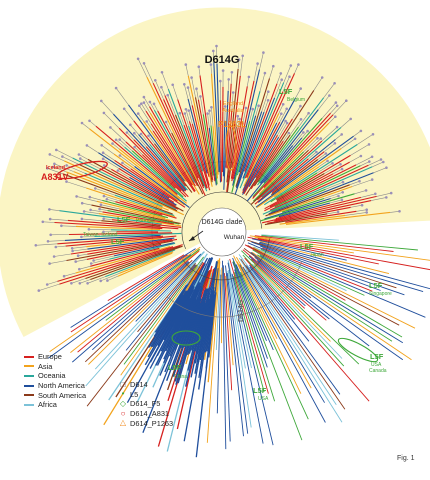  What do you see at coordinates (52, 376) in the screenshot?
I see `legend-region-label: Oceania` at bounding box center [52, 376].